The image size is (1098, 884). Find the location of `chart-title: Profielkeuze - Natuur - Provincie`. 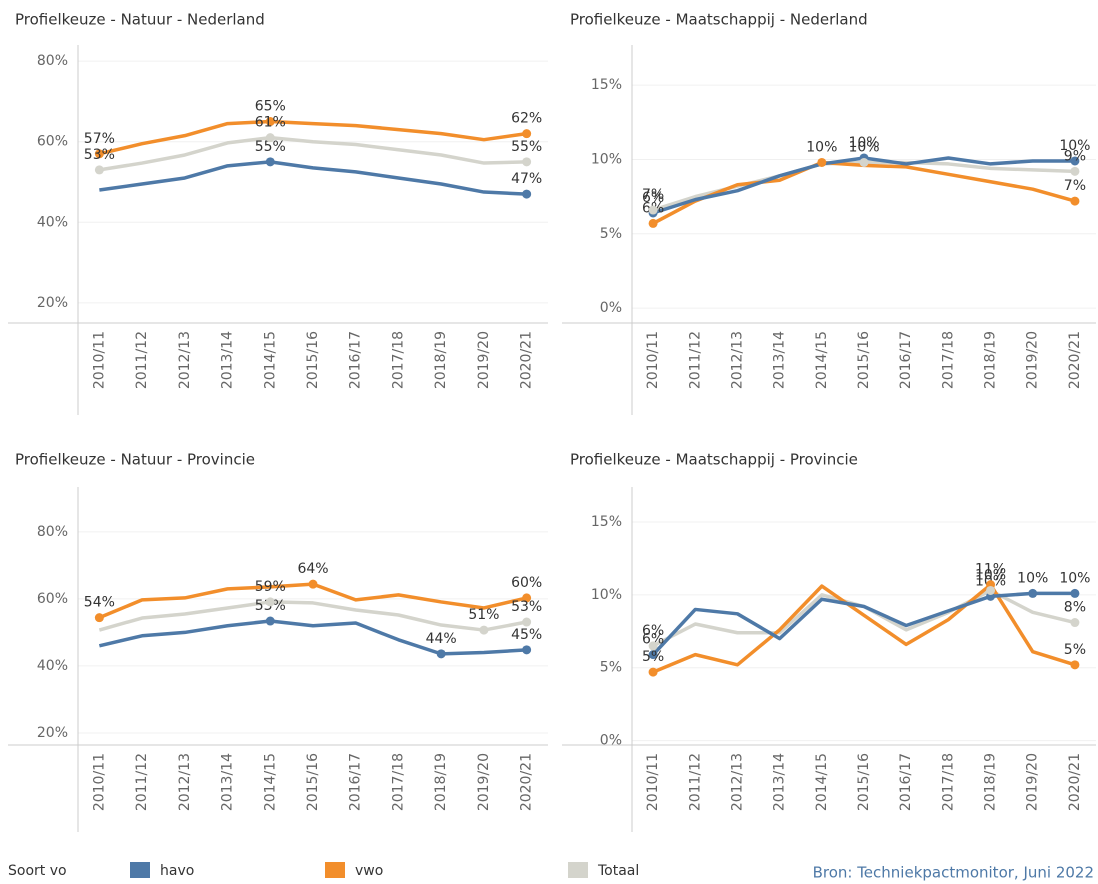

chart-title: Profielkeuze - Natuur - Provincie is located at coordinates (135, 460).